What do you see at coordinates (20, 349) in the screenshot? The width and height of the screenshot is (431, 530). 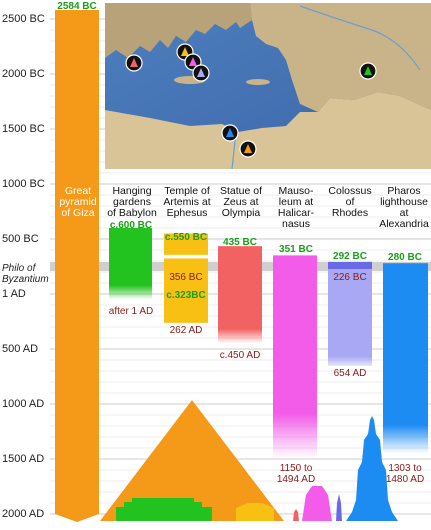 I see `y-axis-label: 500 AD` at bounding box center [20, 349].